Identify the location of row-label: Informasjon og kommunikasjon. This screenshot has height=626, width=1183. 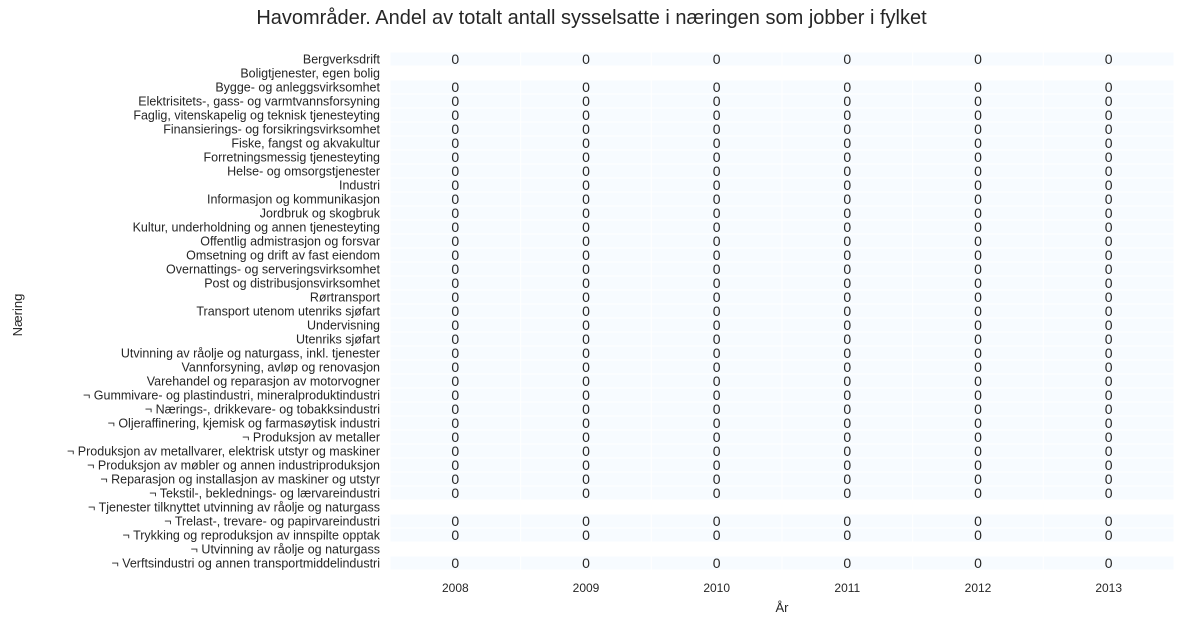
(293, 200).